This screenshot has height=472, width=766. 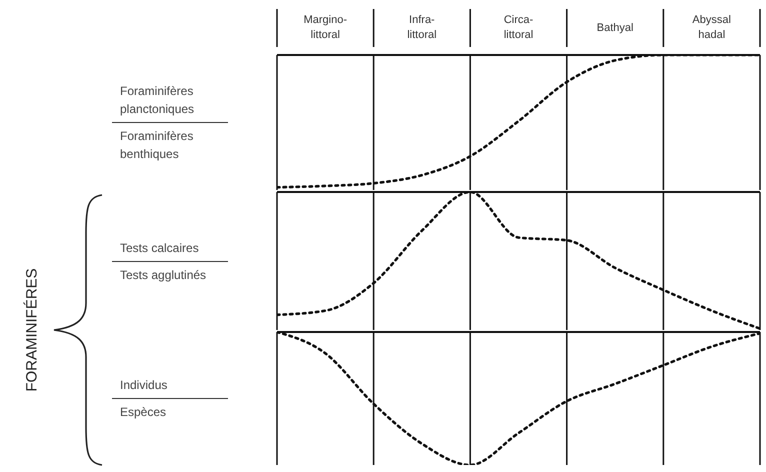 I want to click on y-axis-title: Tests calcaires Tests agglutinés, so click(x=163, y=262).